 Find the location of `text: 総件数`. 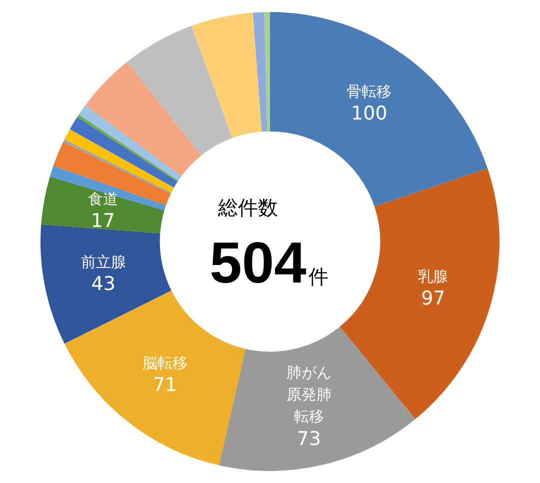

text: 総件数 is located at coordinates (247, 208).